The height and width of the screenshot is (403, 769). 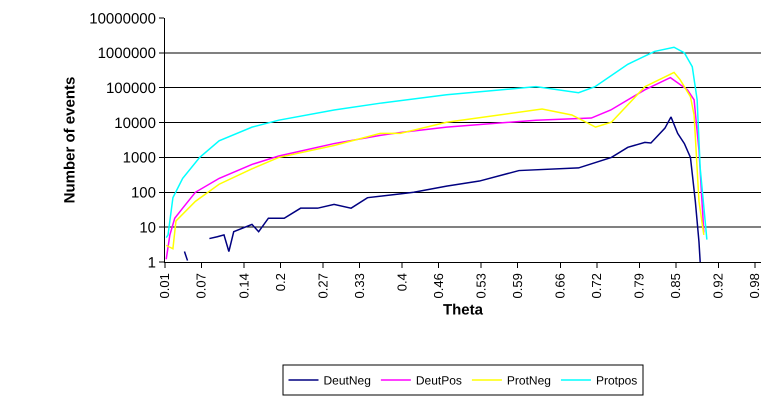 I want to click on x-tick-label: 0.59, so click(x=517, y=286).